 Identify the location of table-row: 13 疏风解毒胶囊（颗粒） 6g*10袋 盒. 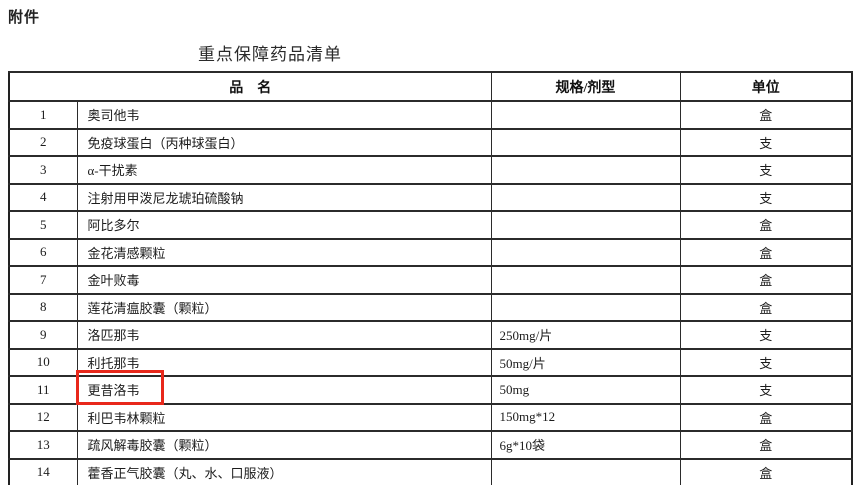
(430, 445).